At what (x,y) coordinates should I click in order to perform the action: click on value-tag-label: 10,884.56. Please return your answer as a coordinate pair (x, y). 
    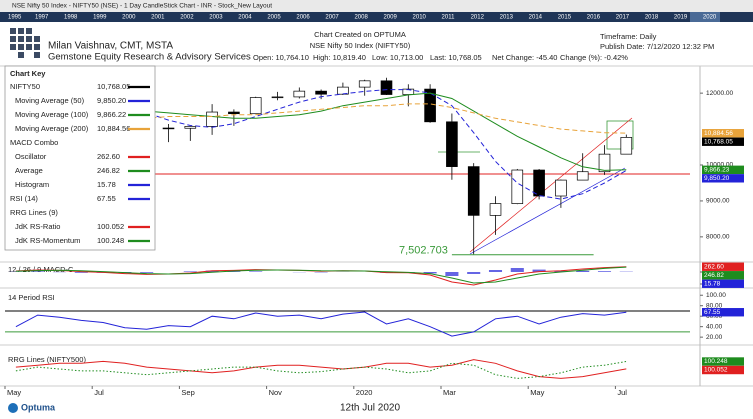
    Looking at the image, I should click on (718, 133).